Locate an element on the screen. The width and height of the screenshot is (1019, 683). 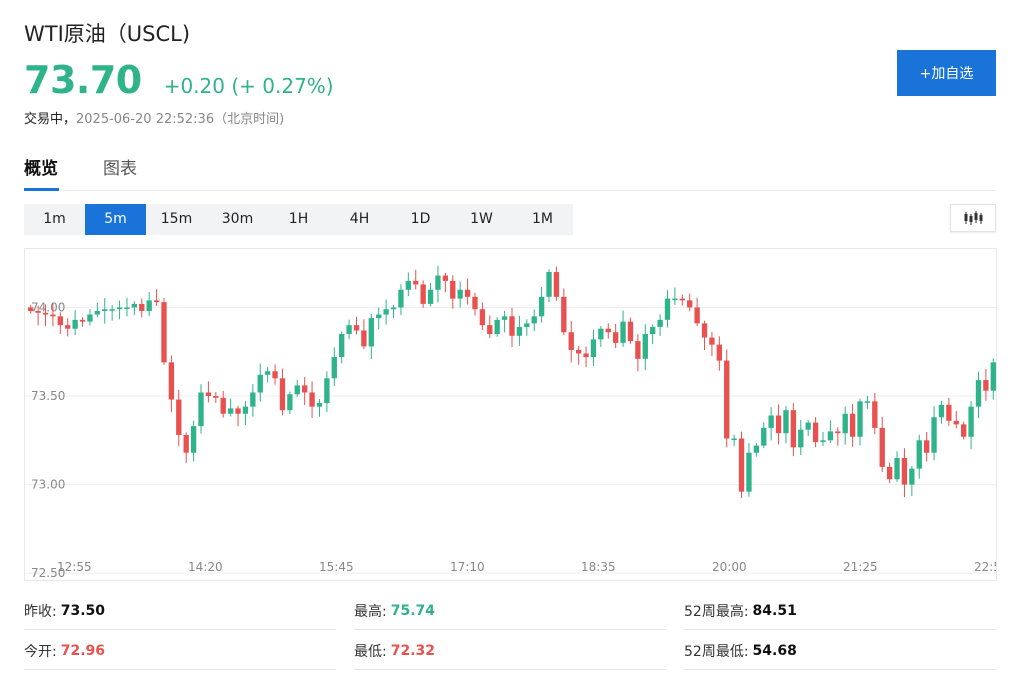
stat-52w-low: 52周最低: 54.68 is located at coordinates (840, 650).